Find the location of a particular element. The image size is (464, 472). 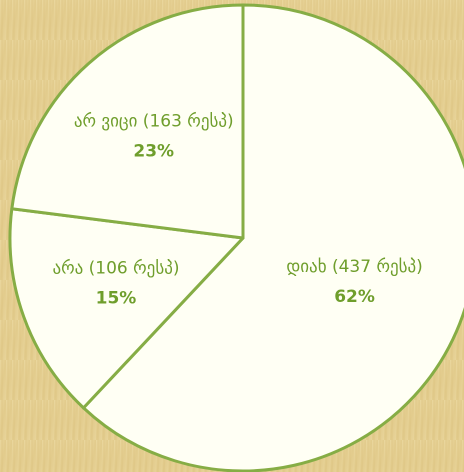

slice-label: დიახ (437 რესპ) is located at coordinates (354, 267).